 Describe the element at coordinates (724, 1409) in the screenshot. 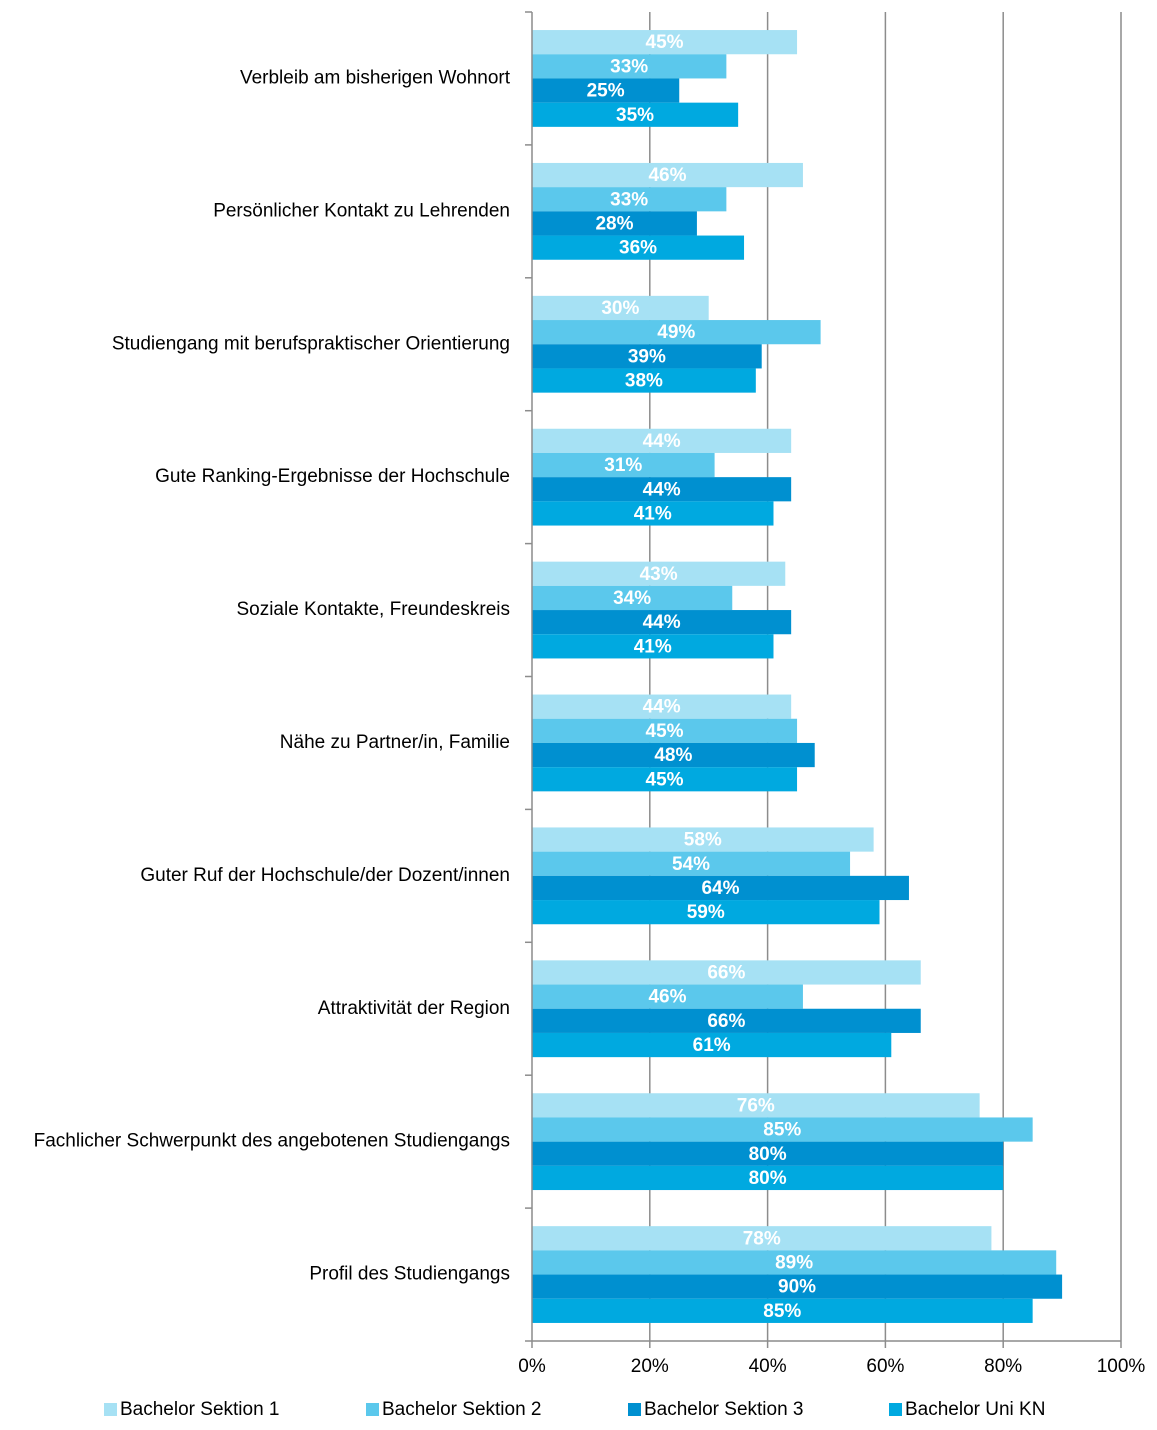

I see `legend-label: Bachelor Sektion 3` at that location.